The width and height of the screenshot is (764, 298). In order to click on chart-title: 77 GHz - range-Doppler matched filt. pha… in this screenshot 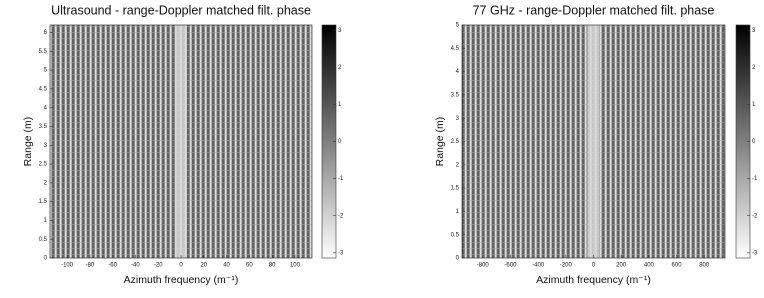, I will do `click(594, 10)`.